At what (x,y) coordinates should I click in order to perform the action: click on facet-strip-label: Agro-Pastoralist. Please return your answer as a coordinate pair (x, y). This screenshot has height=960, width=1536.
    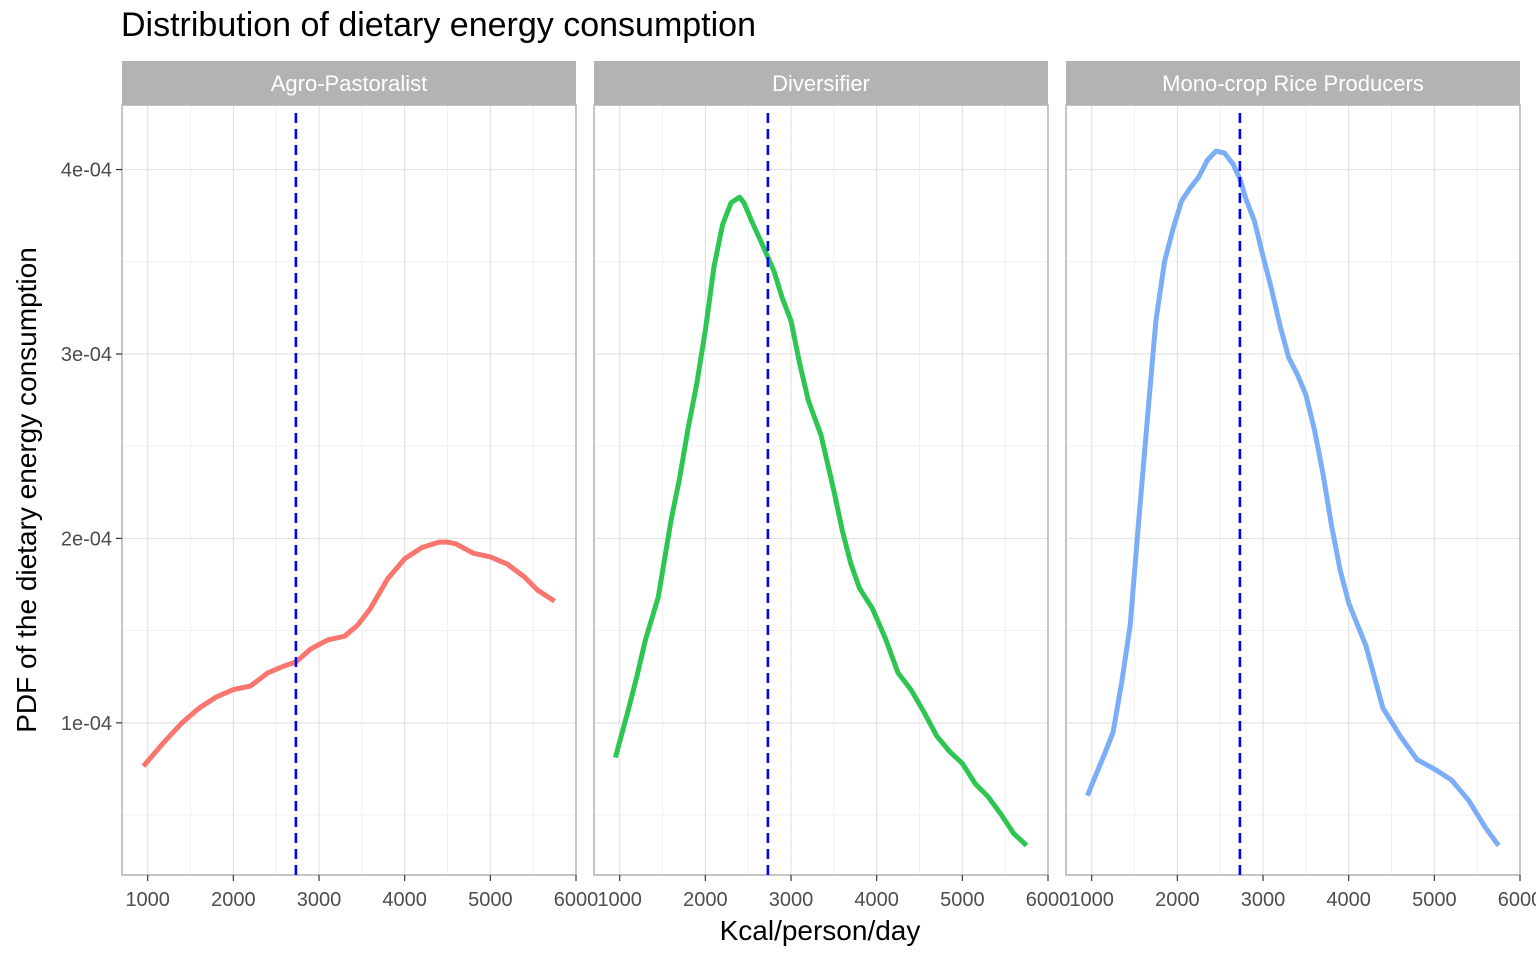
    Looking at the image, I should click on (349, 83).